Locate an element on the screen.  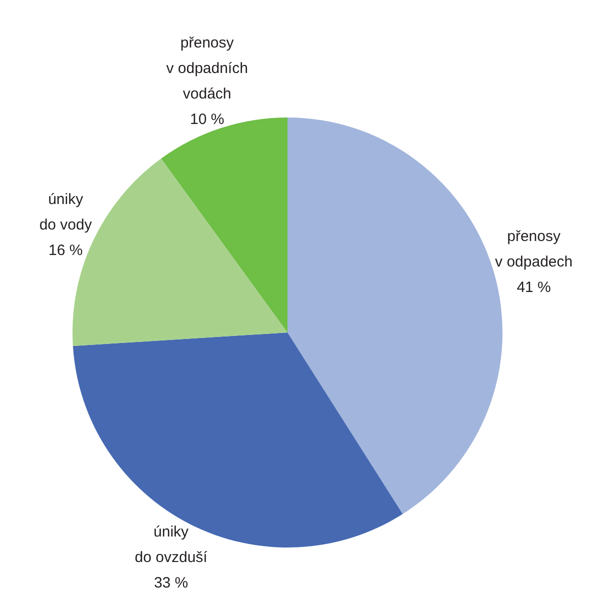
slice-label: úniky do ovzduší is located at coordinates (171, 545).